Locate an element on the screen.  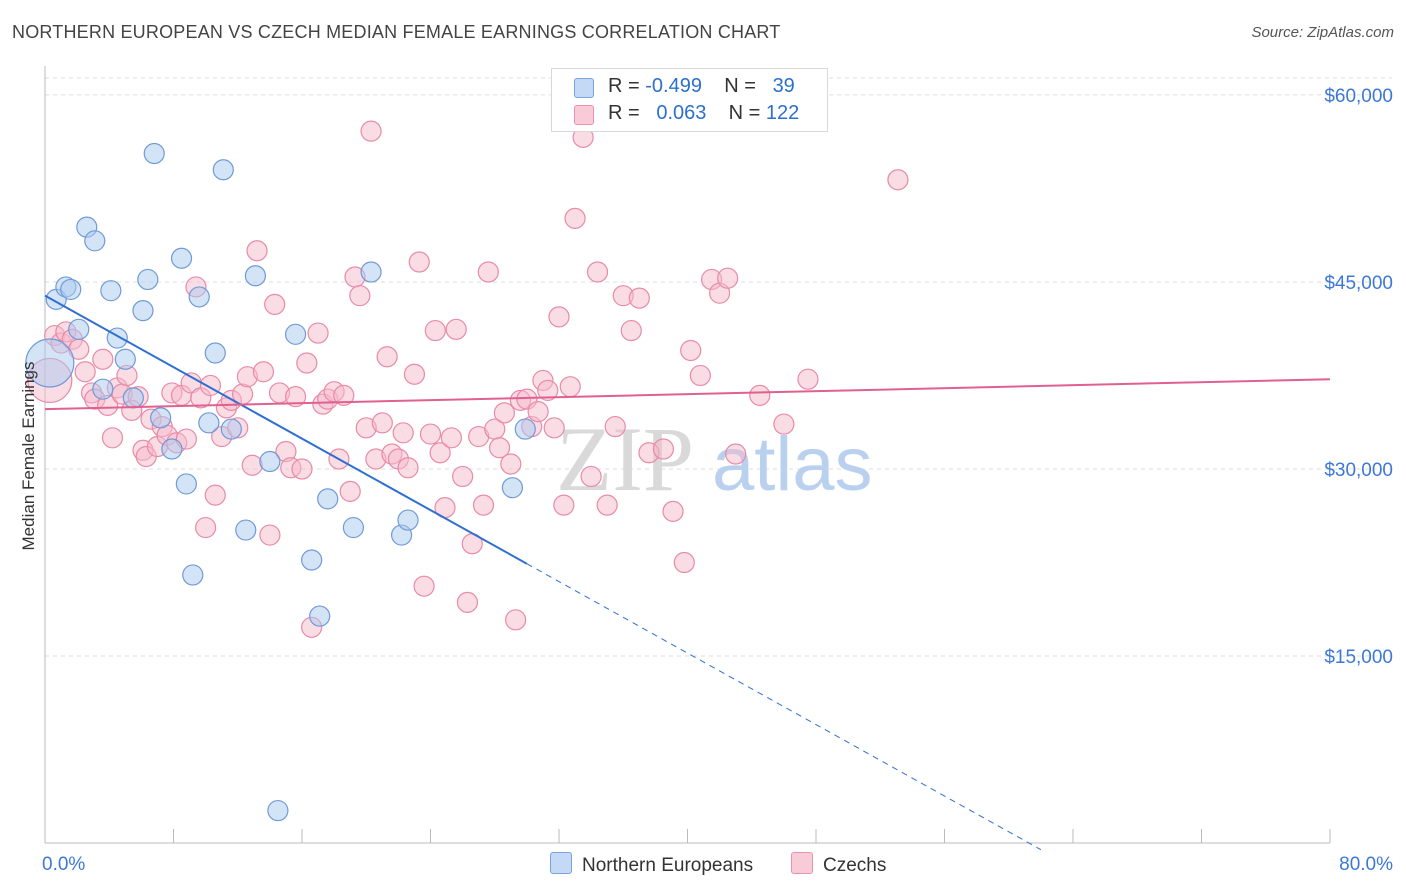
legend-r-value: -0.499 is located at coordinates (673, 86).